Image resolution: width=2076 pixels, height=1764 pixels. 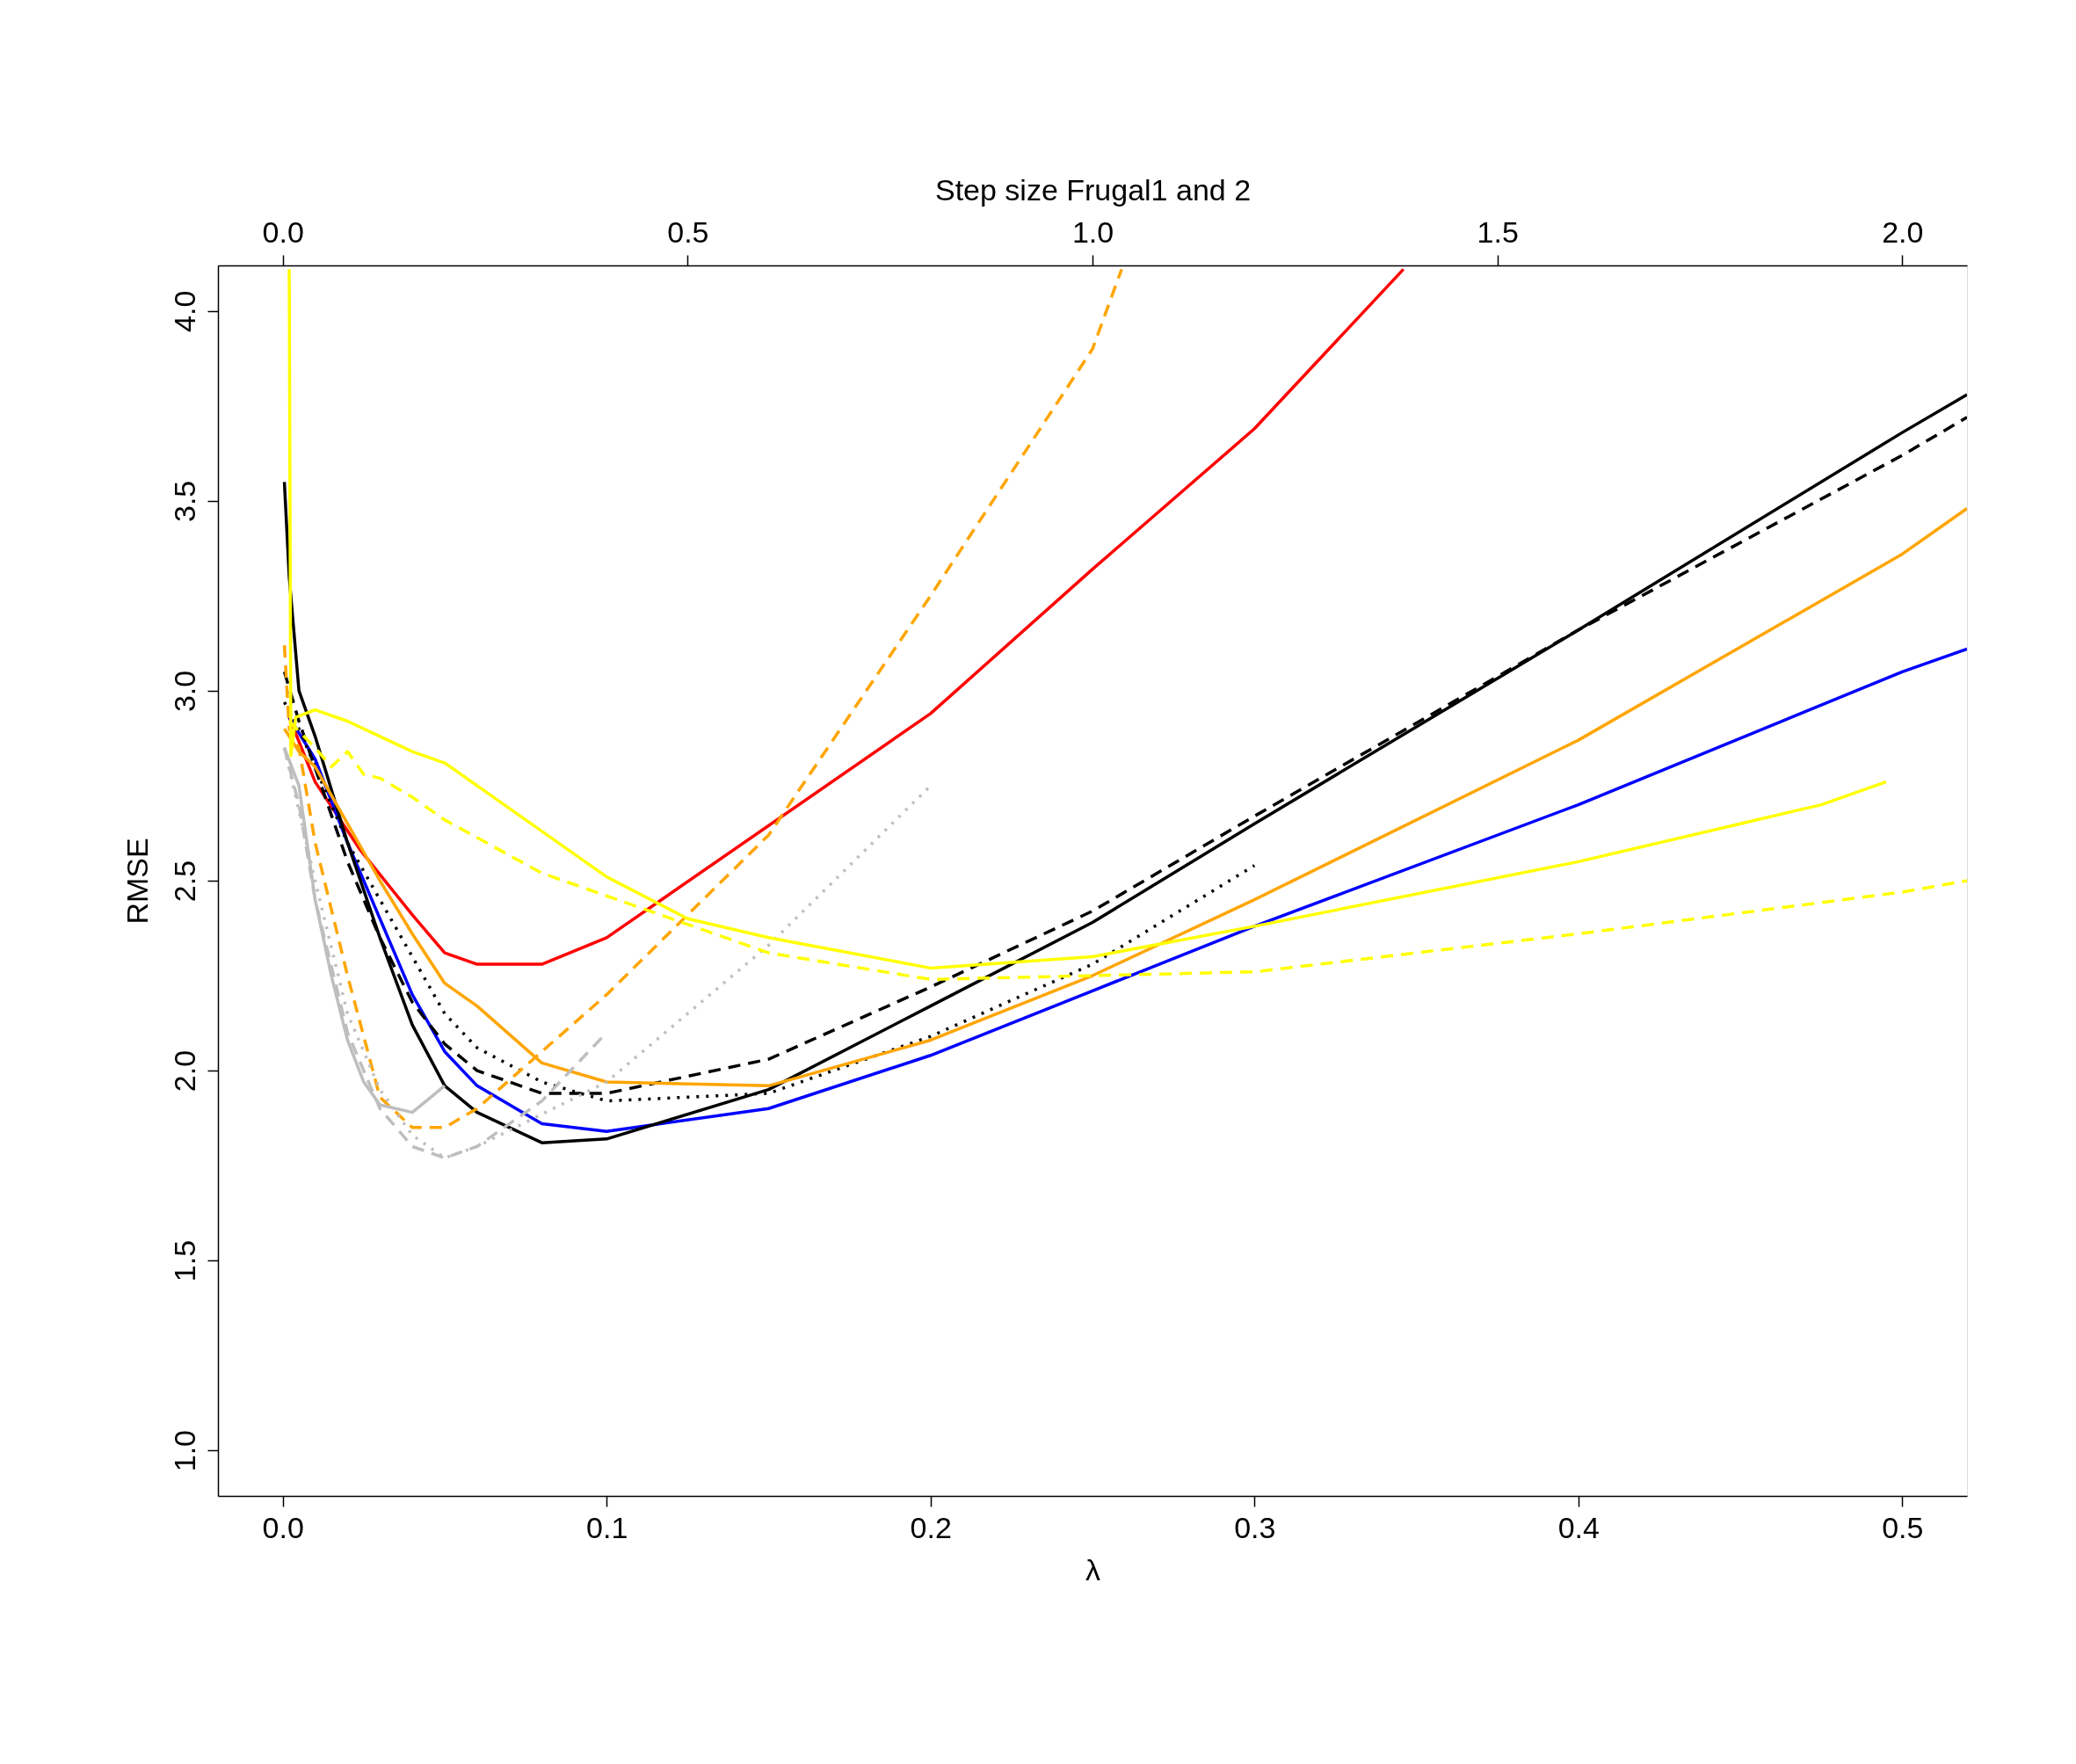 I want to click on x-tick-label: 0.4, so click(x=1578, y=1527).